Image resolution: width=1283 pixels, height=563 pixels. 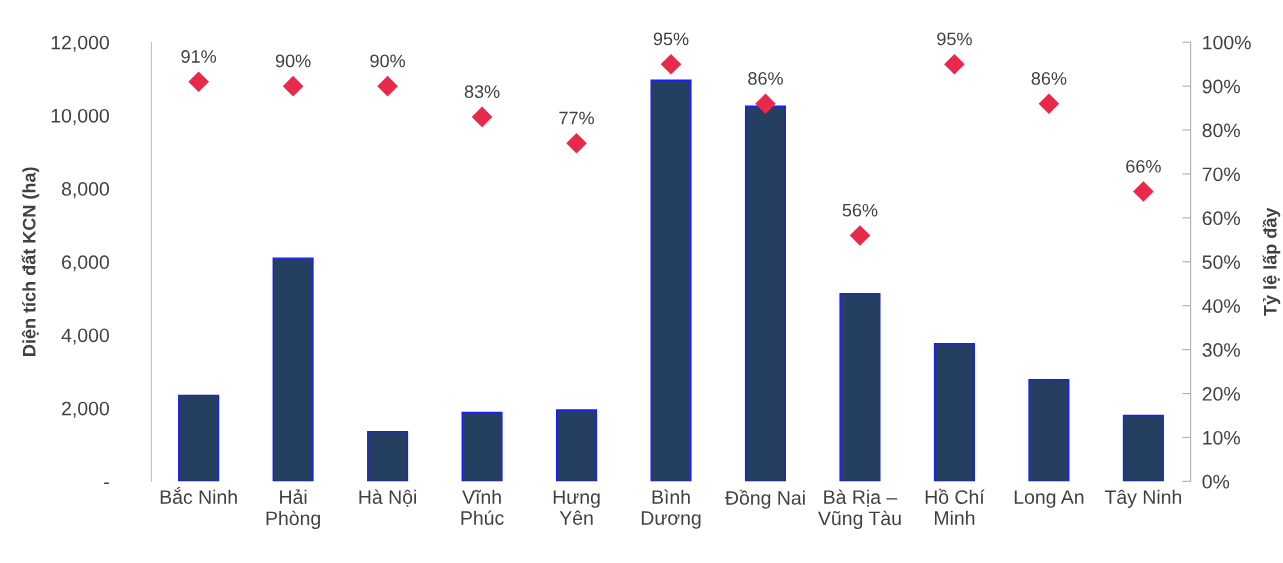 I want to click on y2-axis-title: Tỷ lệ lấp đầy, so click(x=1271, y=261).